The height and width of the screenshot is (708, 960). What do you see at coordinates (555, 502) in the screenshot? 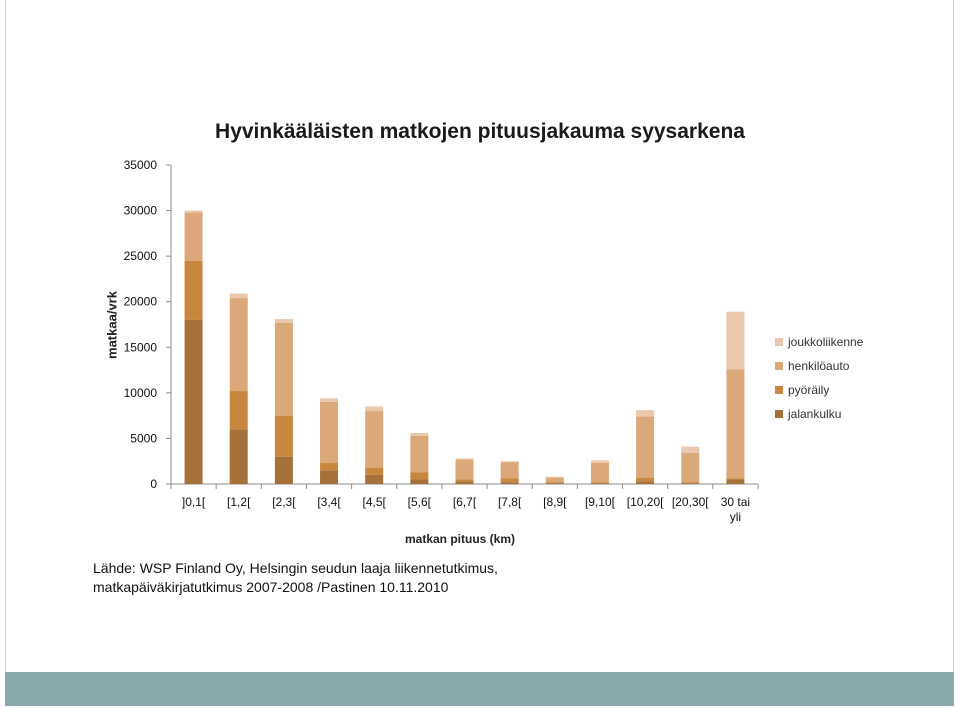
I see `x-tick-label: [8,9[` at bounding box center [555, 502].